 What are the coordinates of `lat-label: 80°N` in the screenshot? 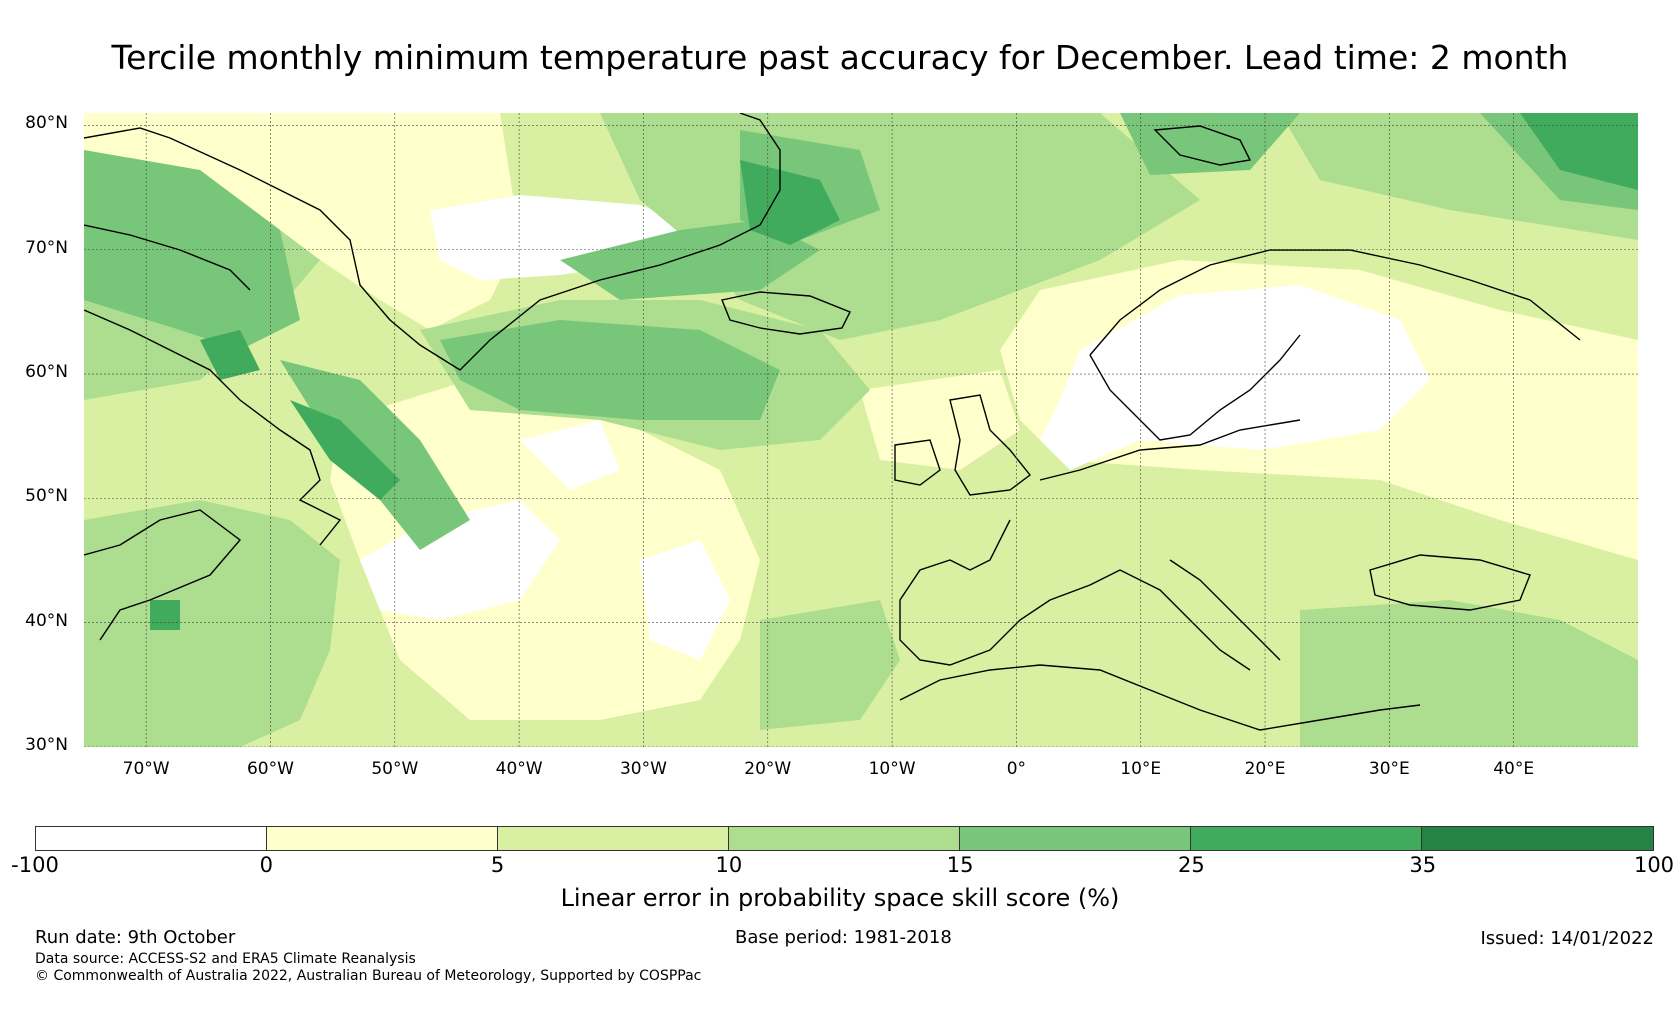 It's located at (46, 123).